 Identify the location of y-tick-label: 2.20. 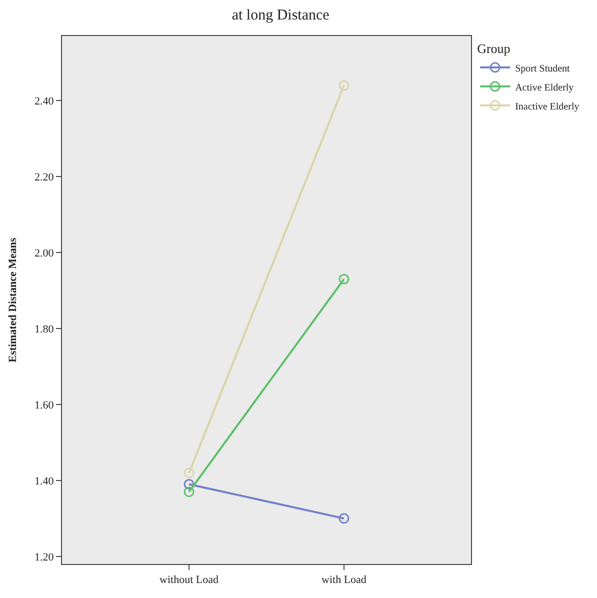
(44, 177).